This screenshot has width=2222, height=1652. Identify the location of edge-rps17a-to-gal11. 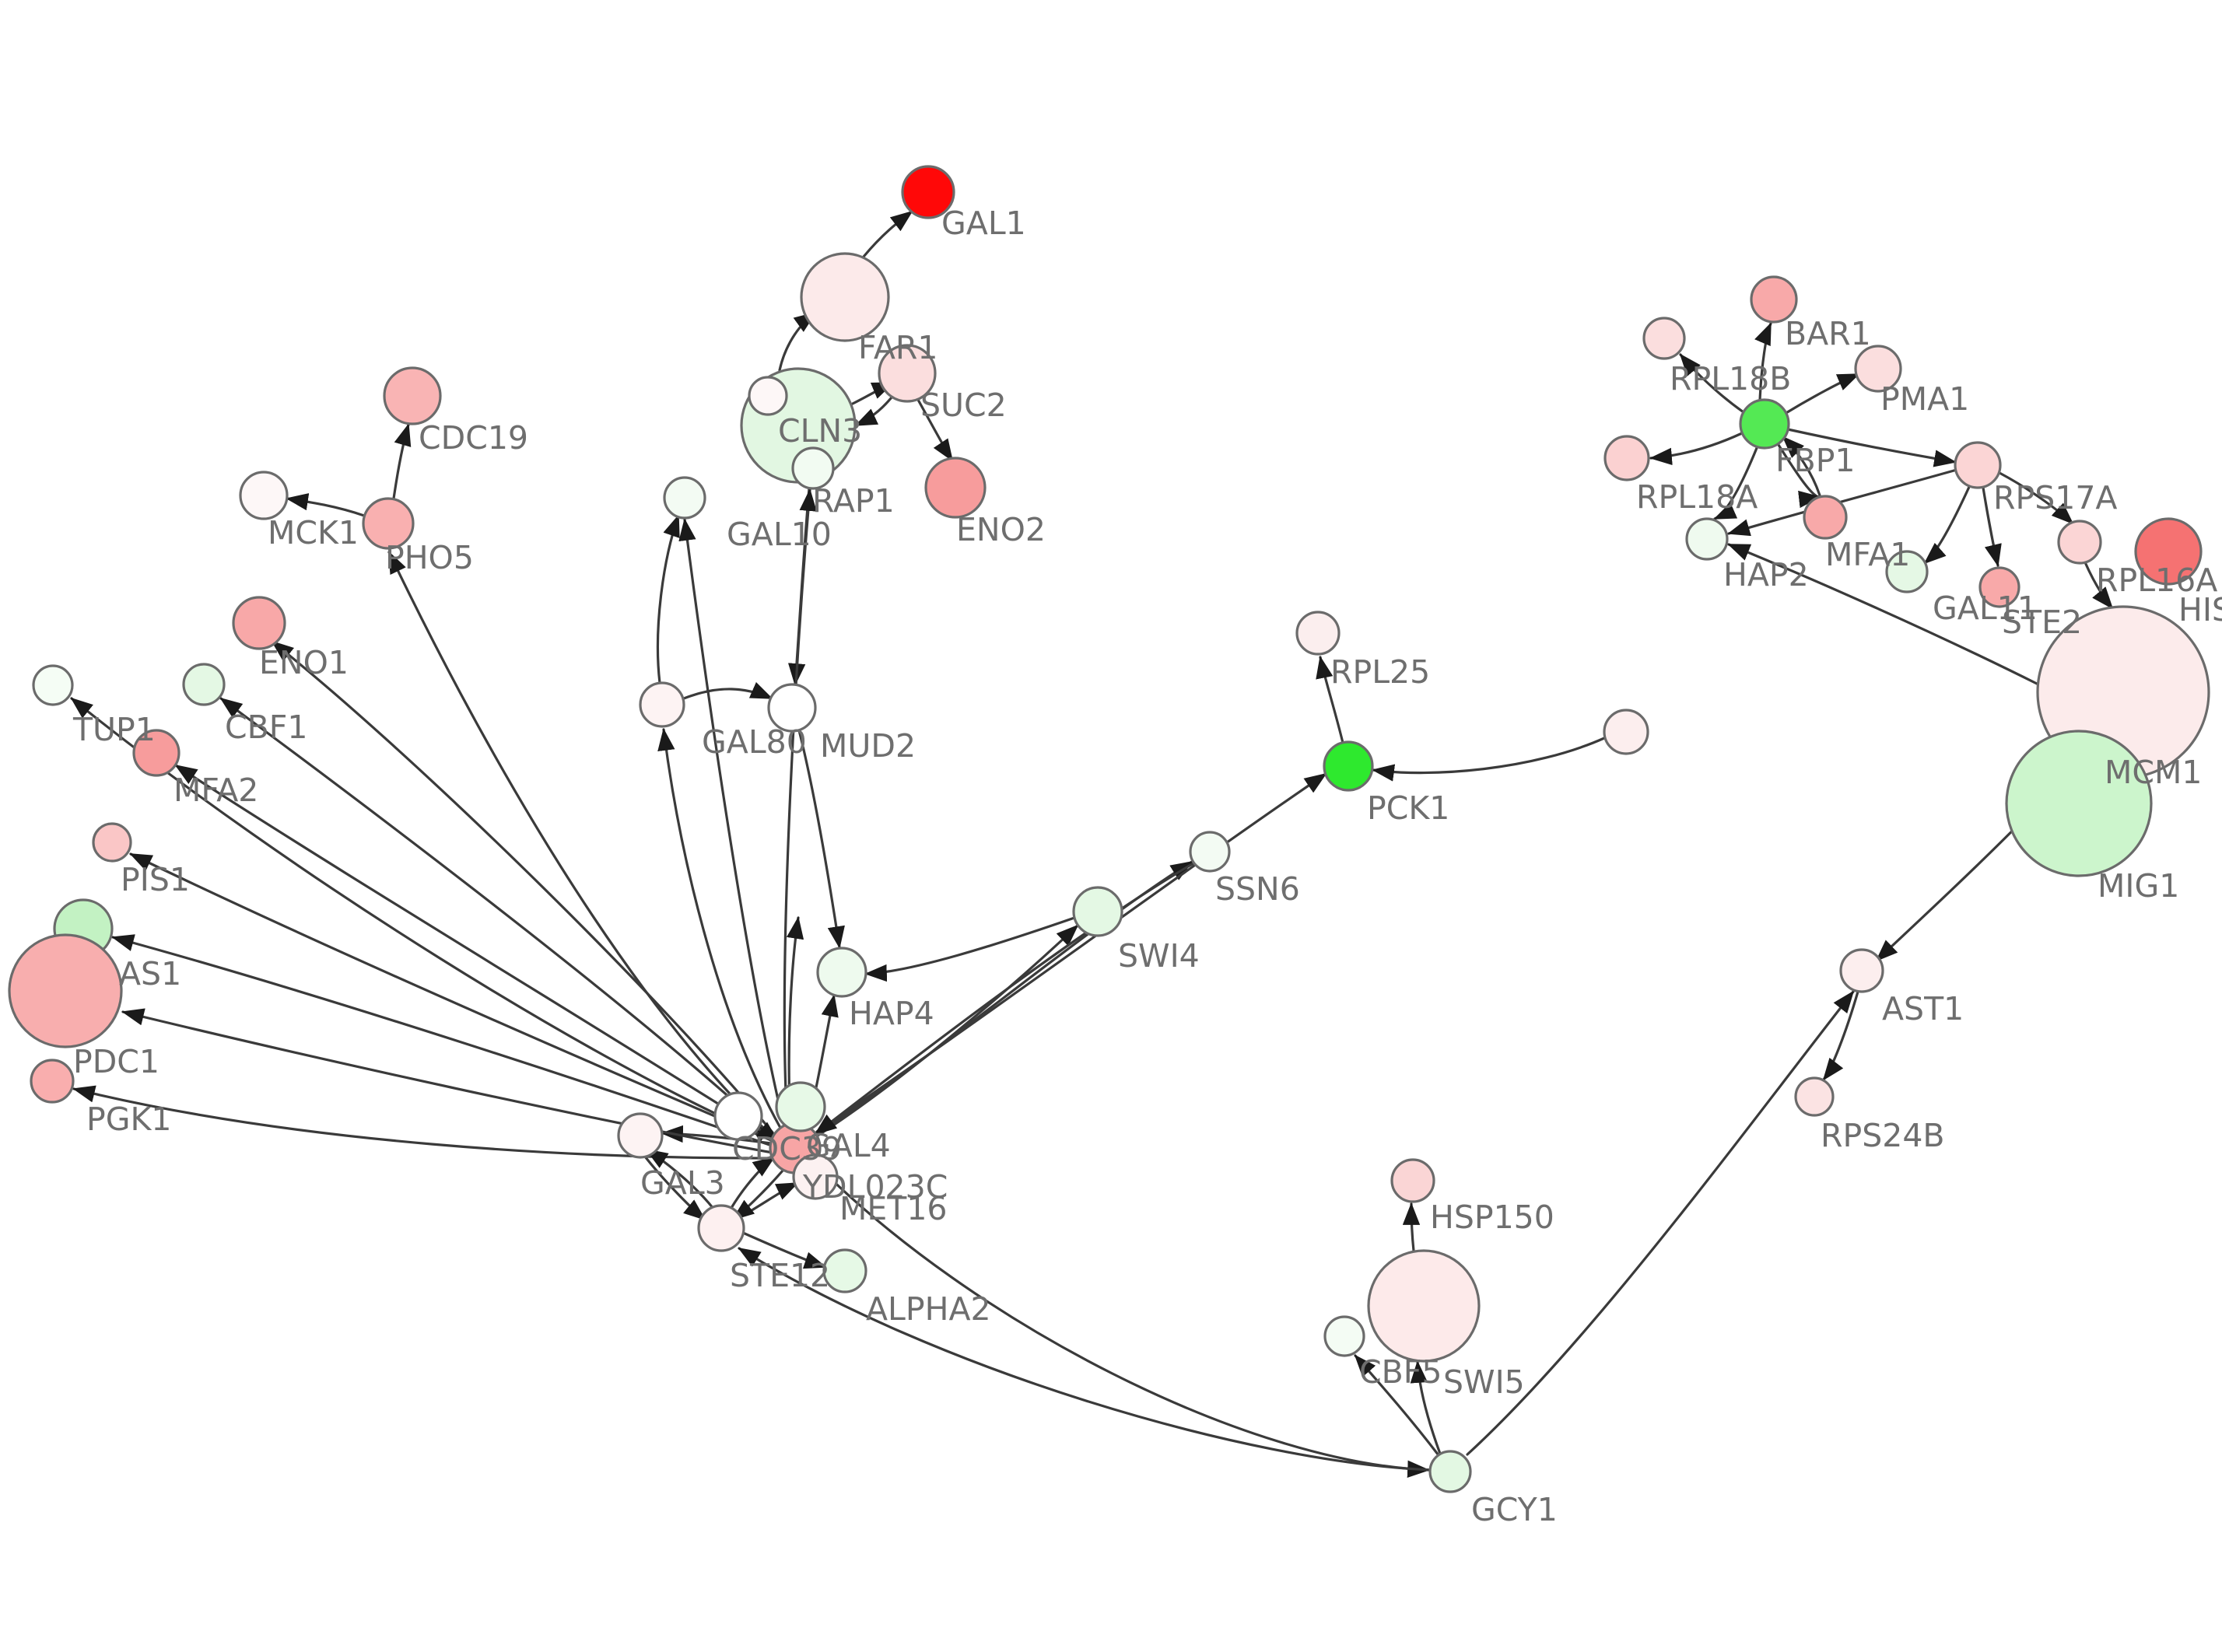
(1947, 525).